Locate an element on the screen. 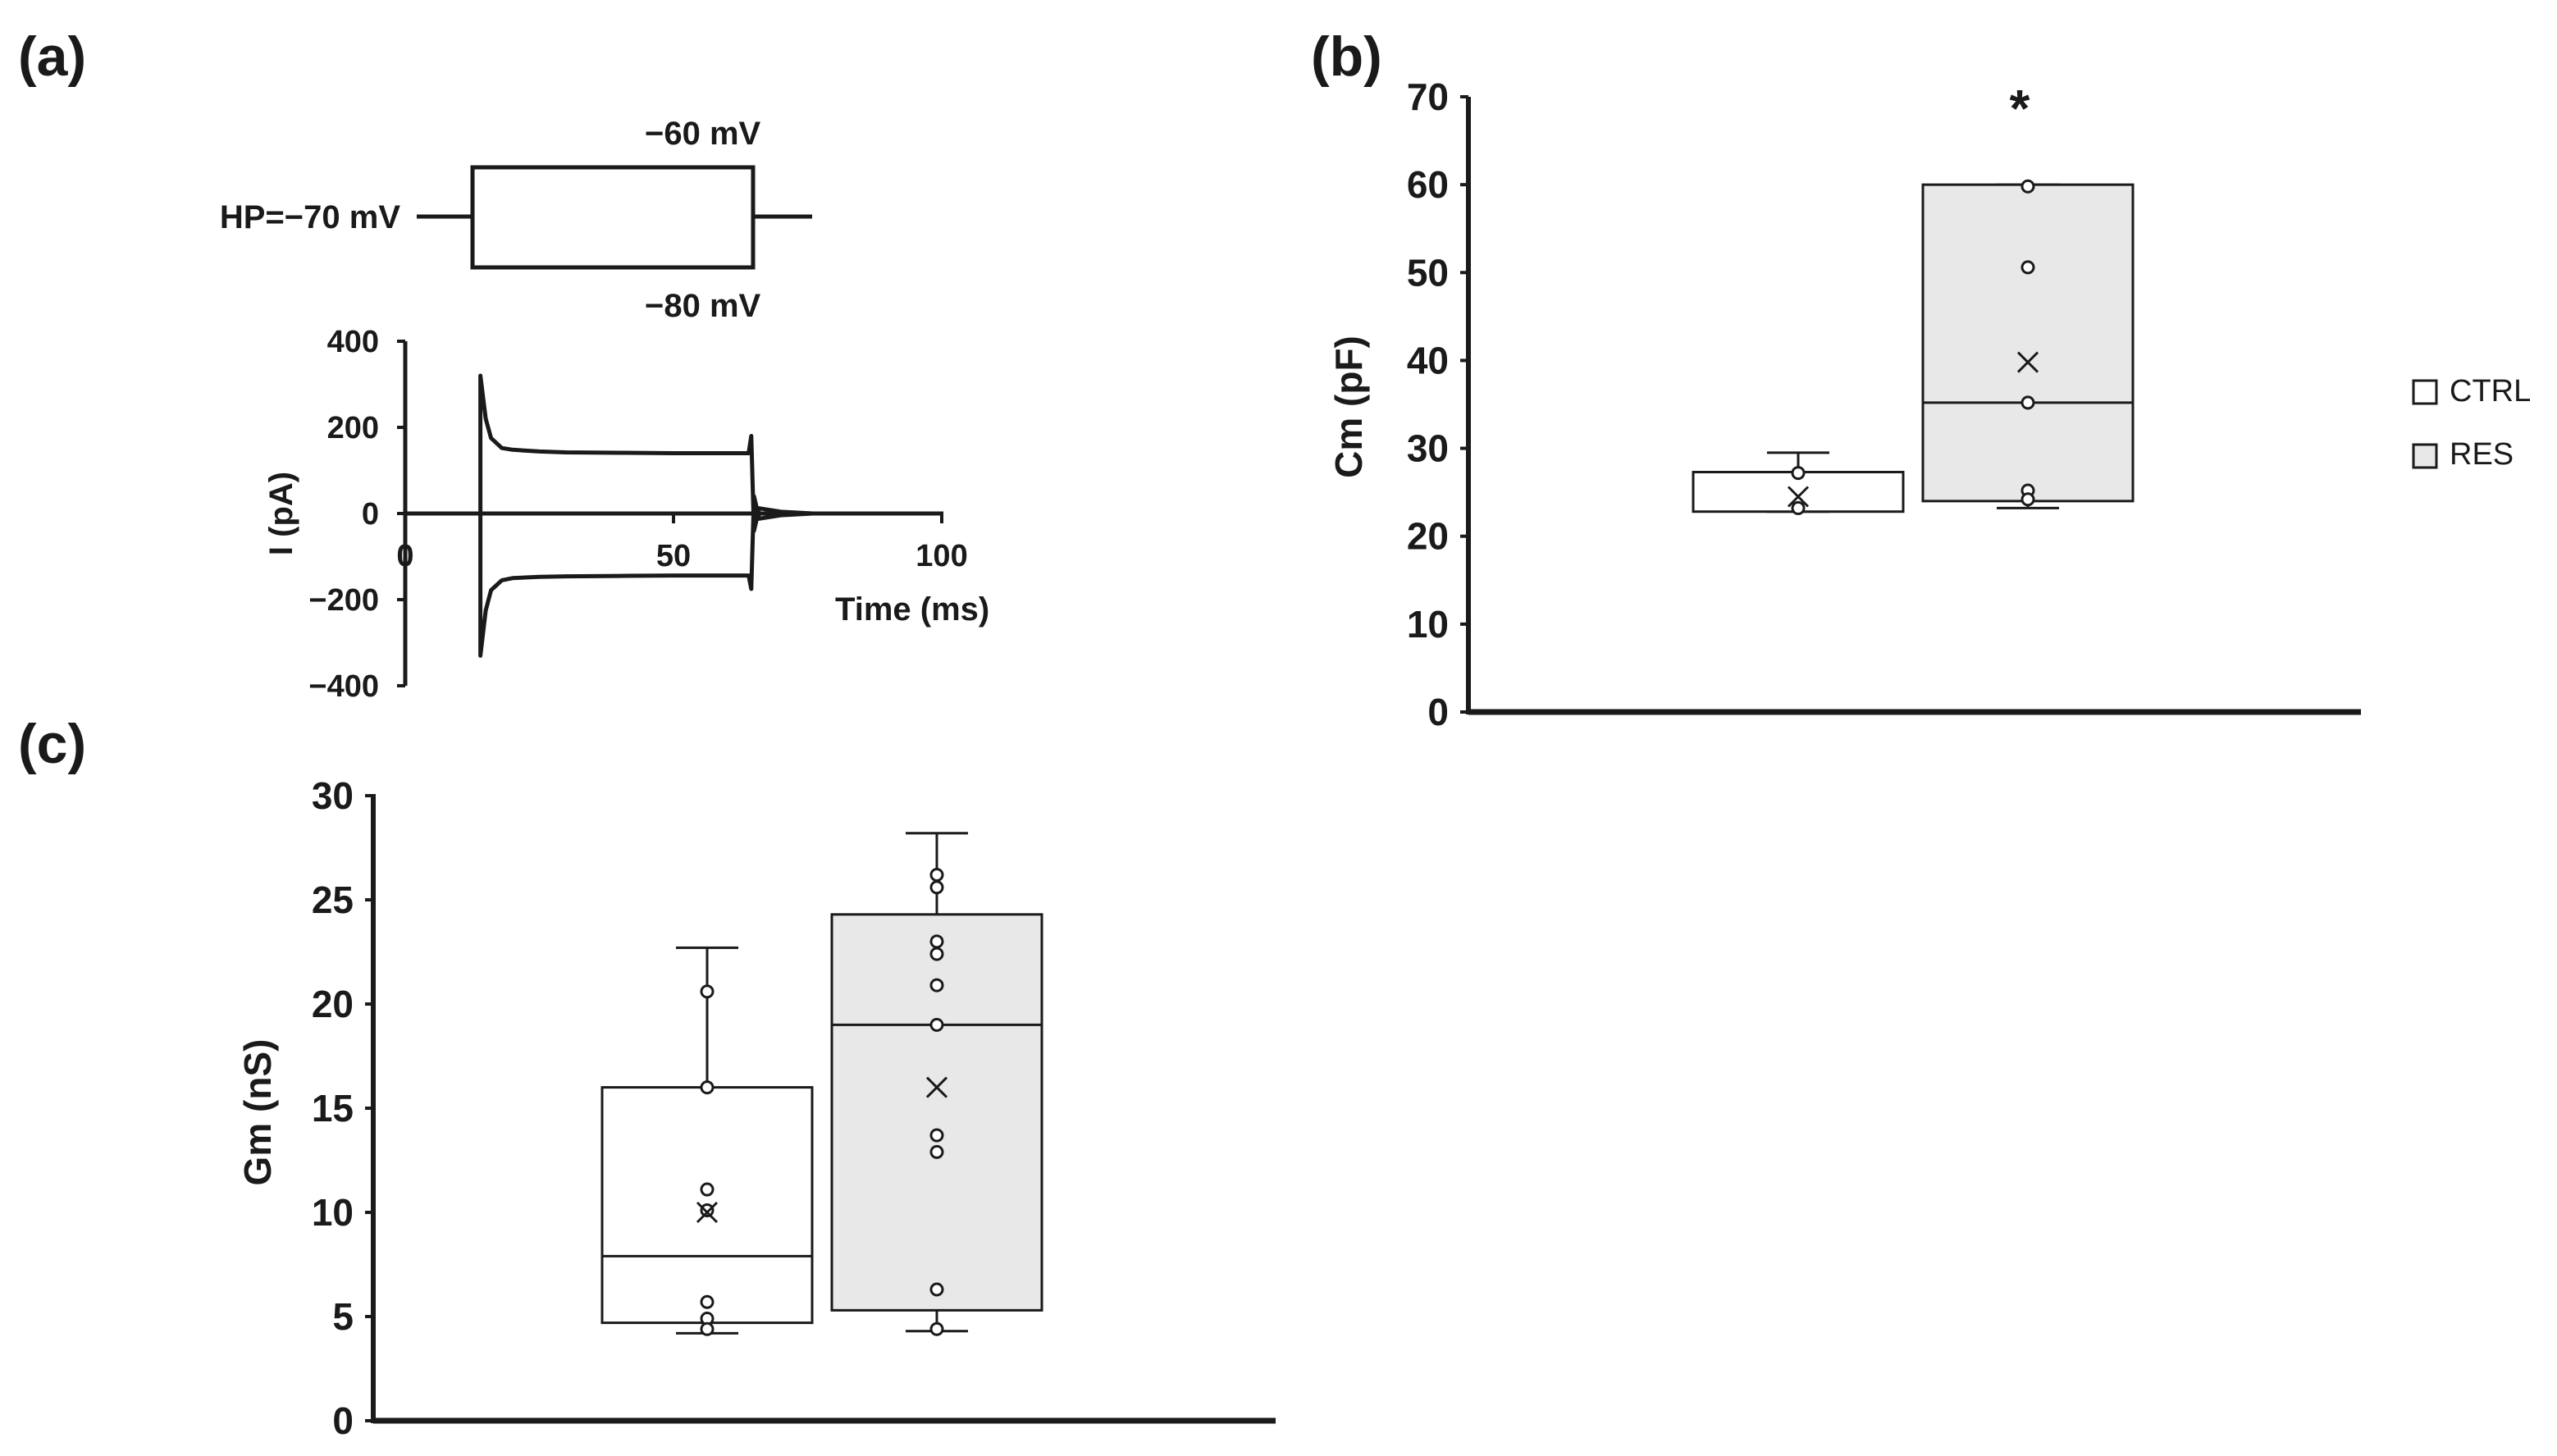 This screenshot has height=1456, width=2557. legend-item-res: RES is located at coordinates (2463, 454).